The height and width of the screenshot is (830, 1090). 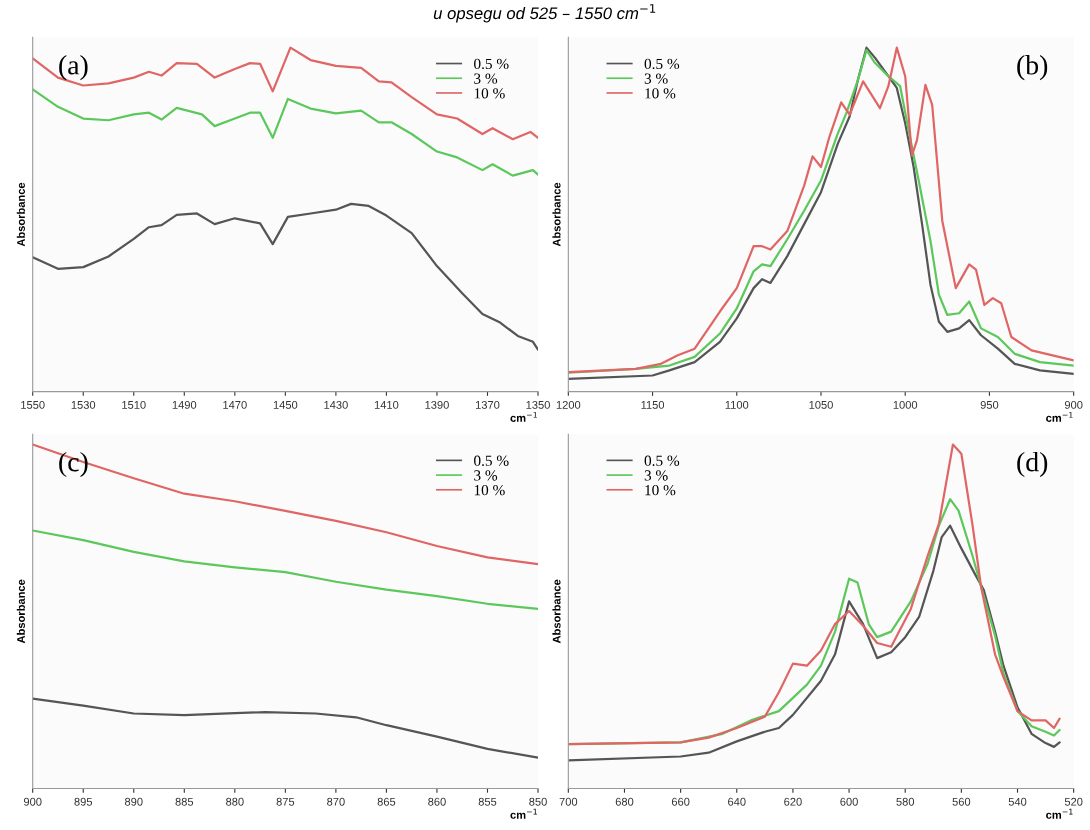 I want to click on x-tick-label: 950, so click(x=989, y=404).